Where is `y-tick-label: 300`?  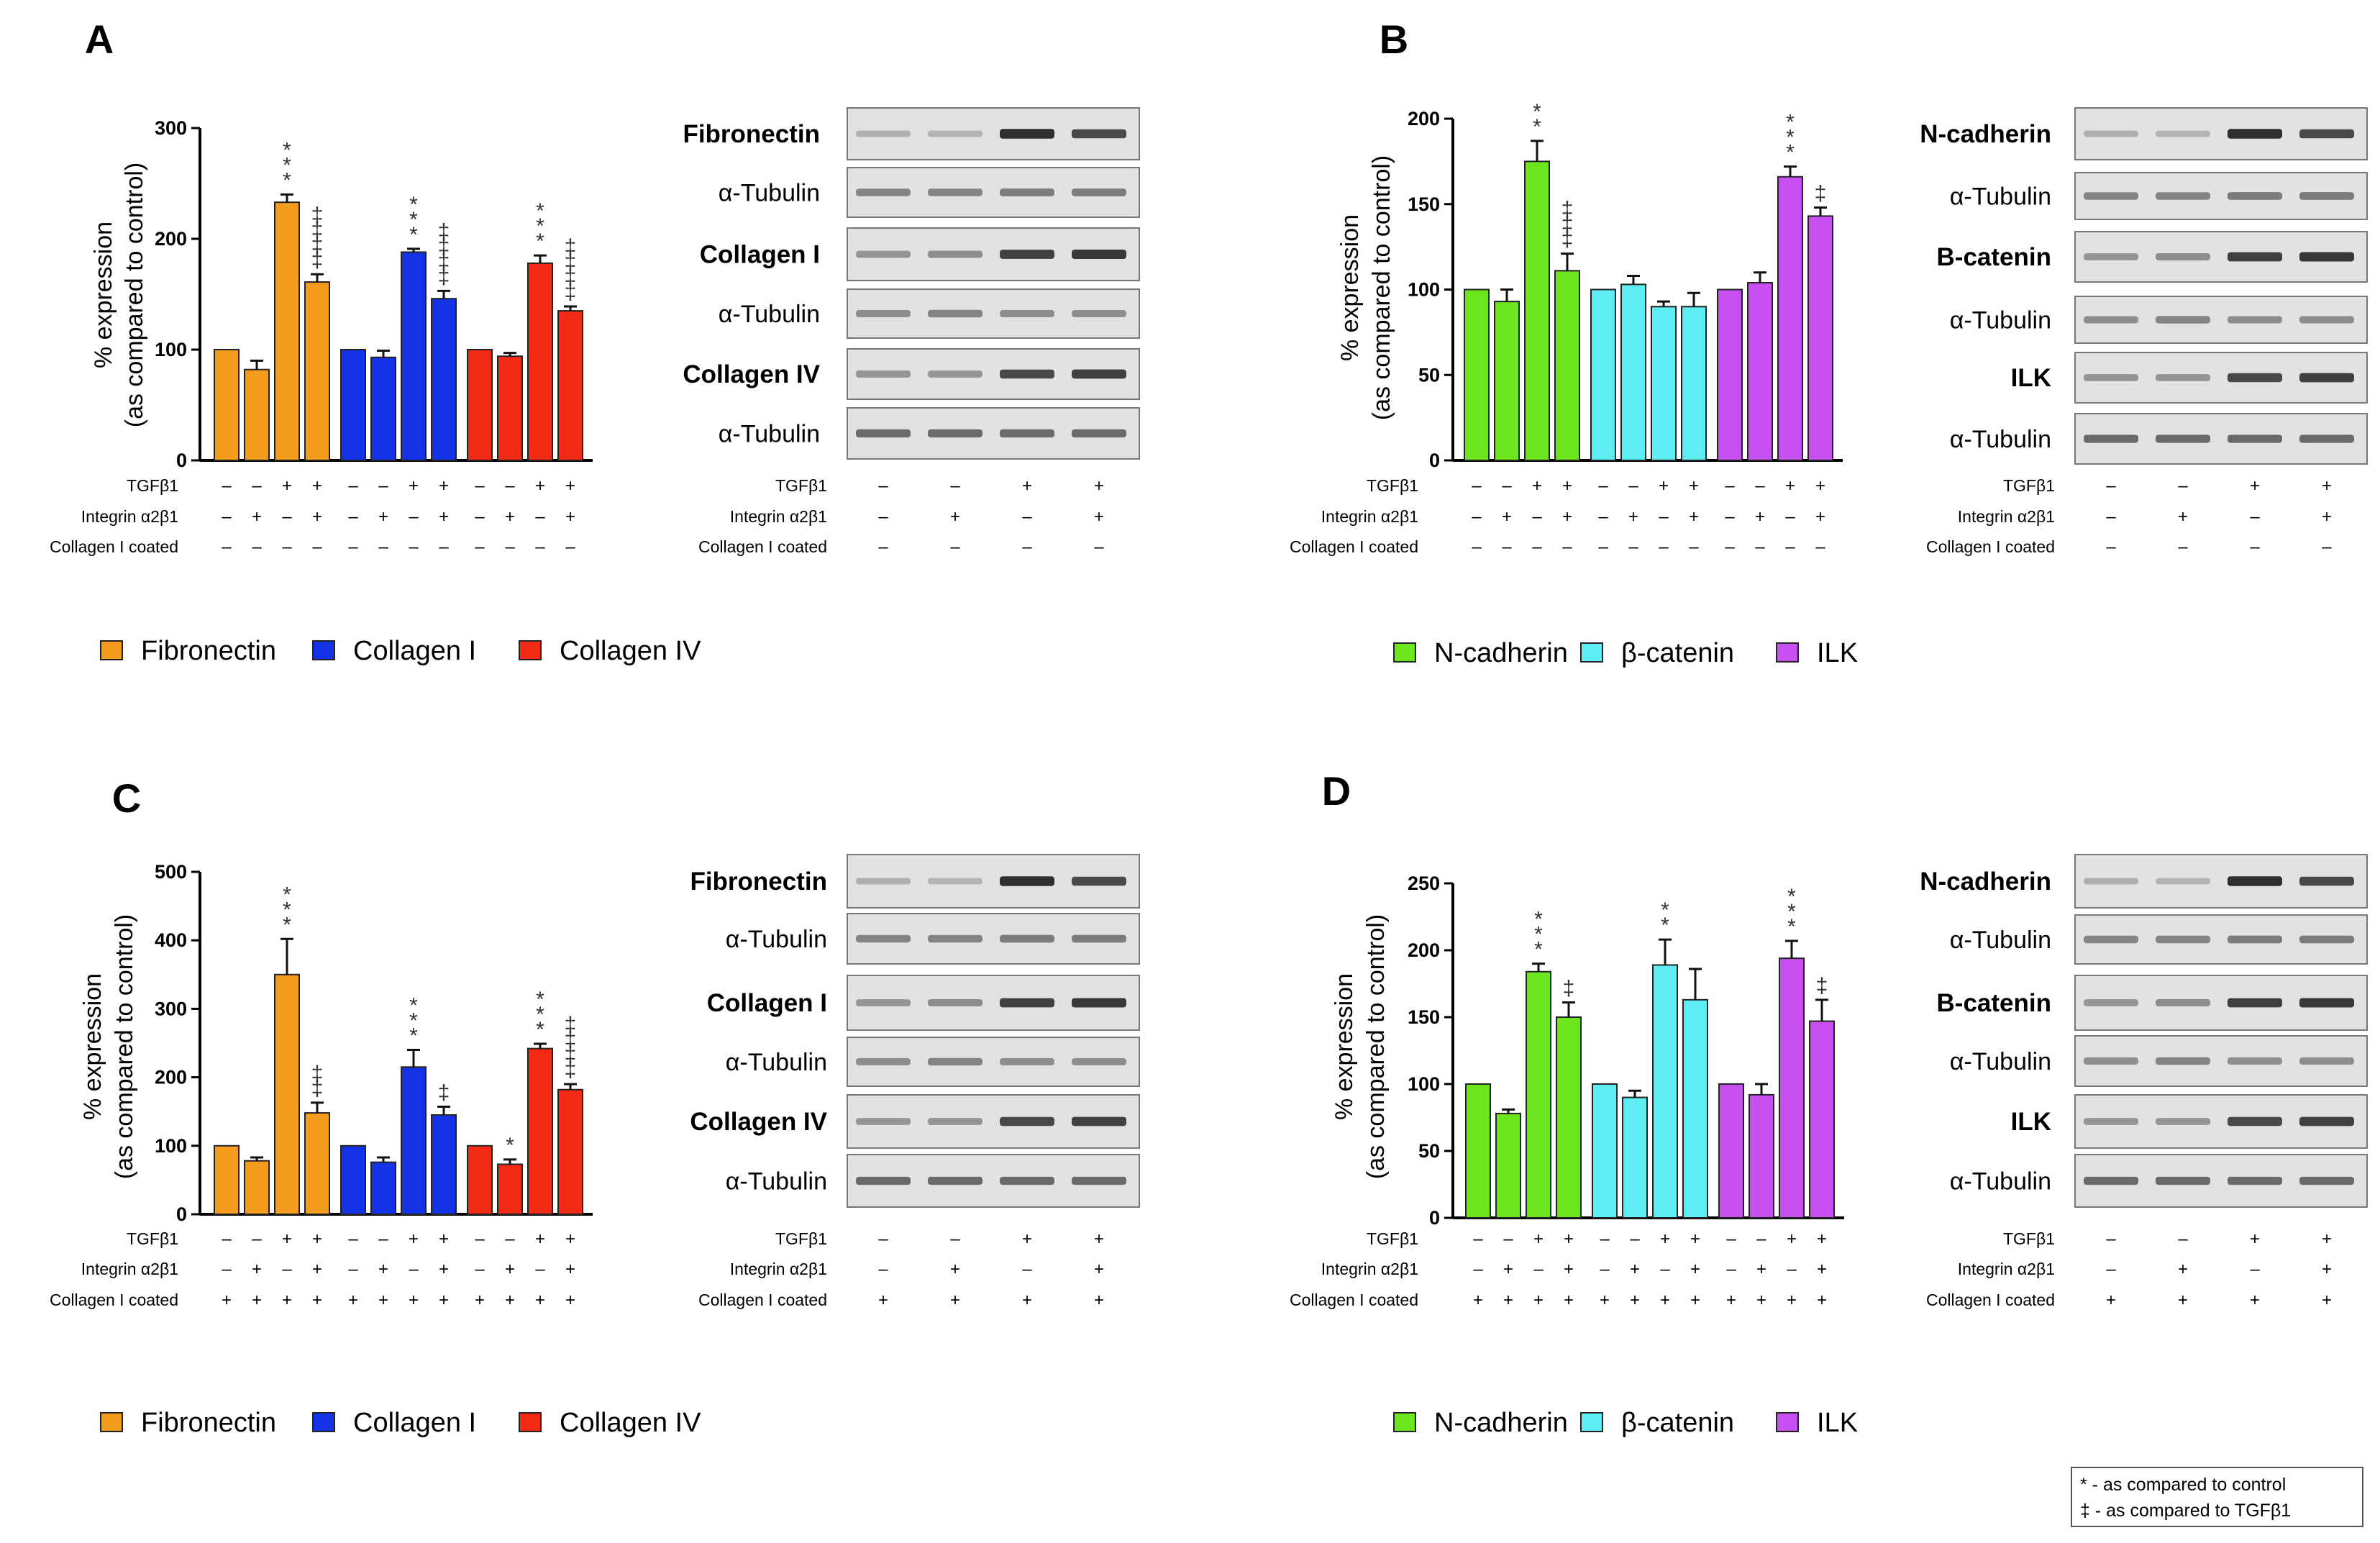 y-tick-label: 300 is located at coordinates (171, 1008).